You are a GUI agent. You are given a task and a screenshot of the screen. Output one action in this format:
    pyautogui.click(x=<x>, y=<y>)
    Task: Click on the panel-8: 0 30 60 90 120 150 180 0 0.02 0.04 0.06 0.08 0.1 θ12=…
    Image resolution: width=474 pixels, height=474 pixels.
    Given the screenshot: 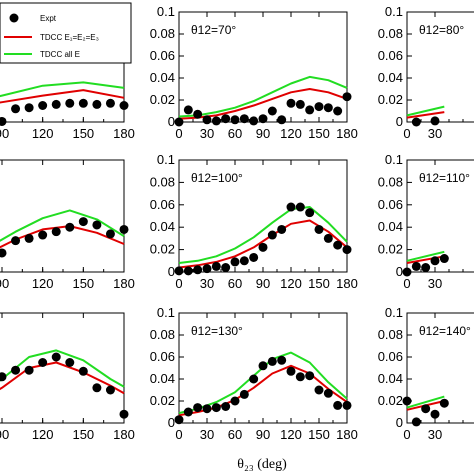 What is the action you would take?
    pyautogui.click(x=254, y=373)
    